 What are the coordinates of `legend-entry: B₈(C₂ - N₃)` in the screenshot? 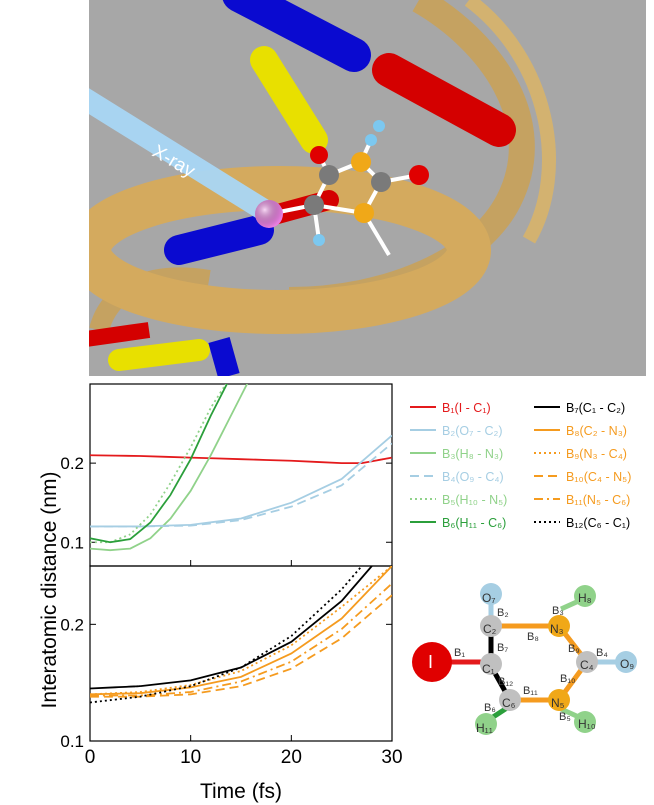 It's located at (596, 431).